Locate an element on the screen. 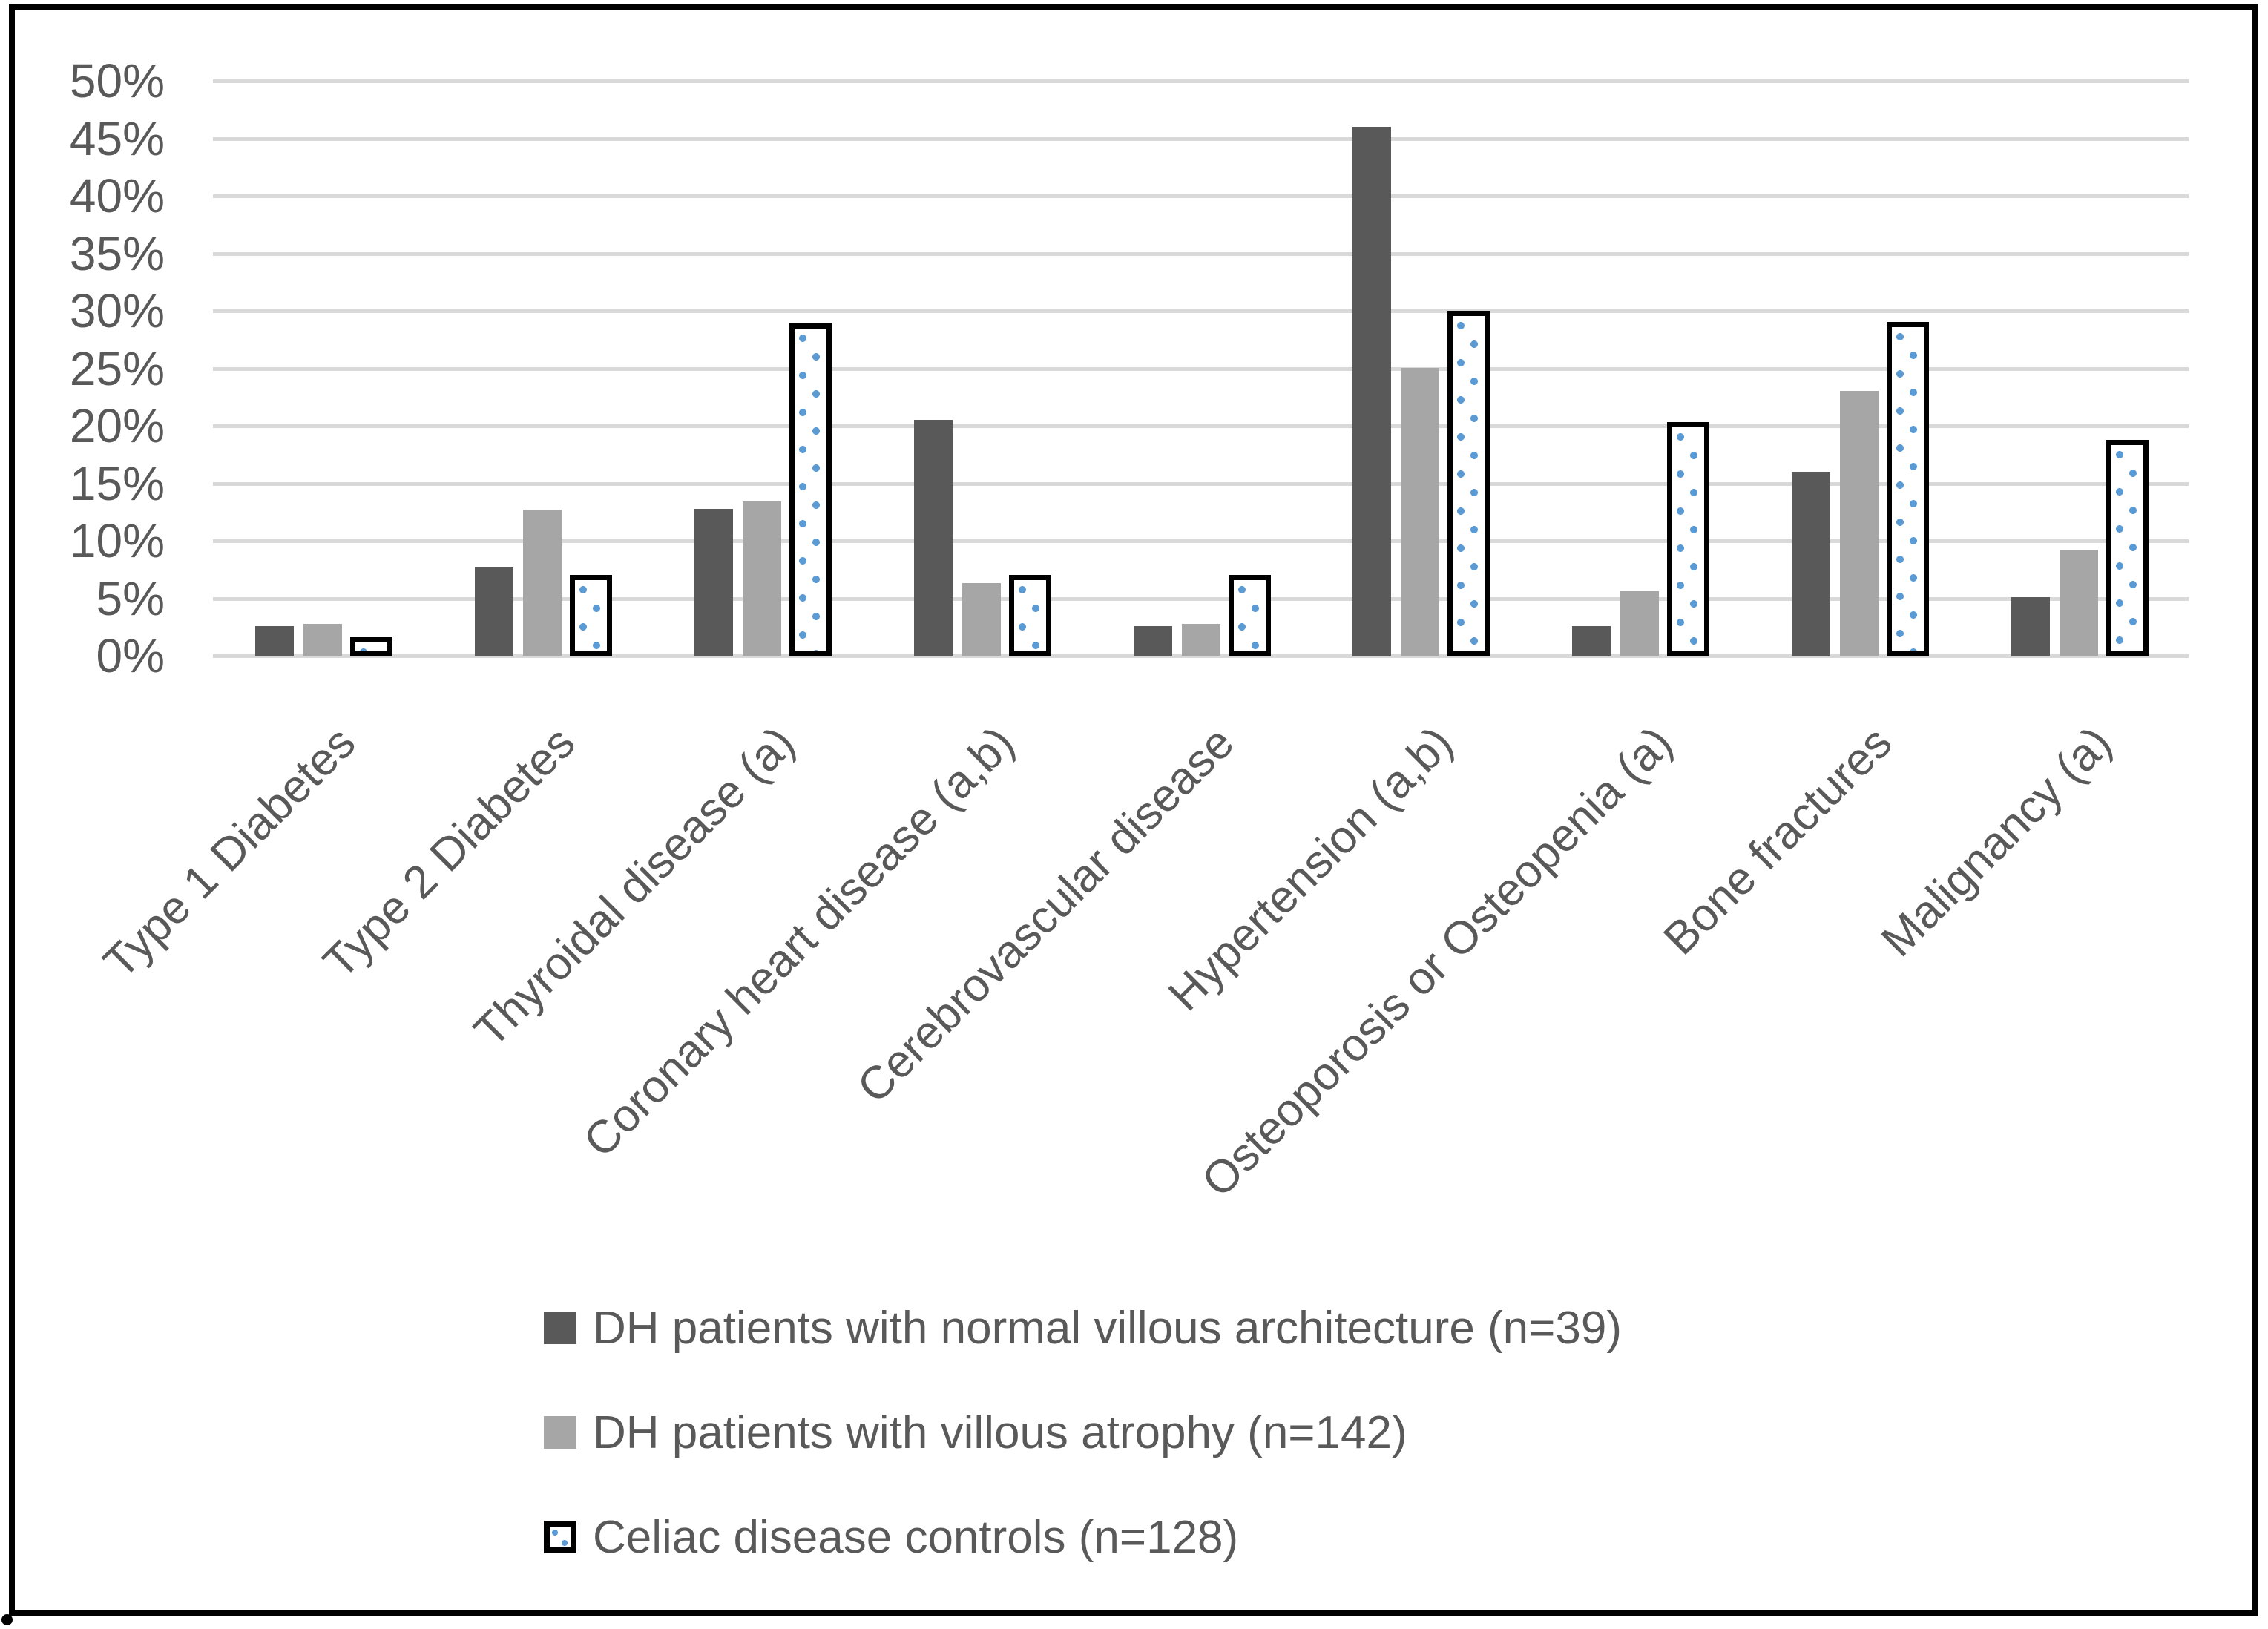  y-tick-label-35pct: 35% is located at coordinates (117, 253).